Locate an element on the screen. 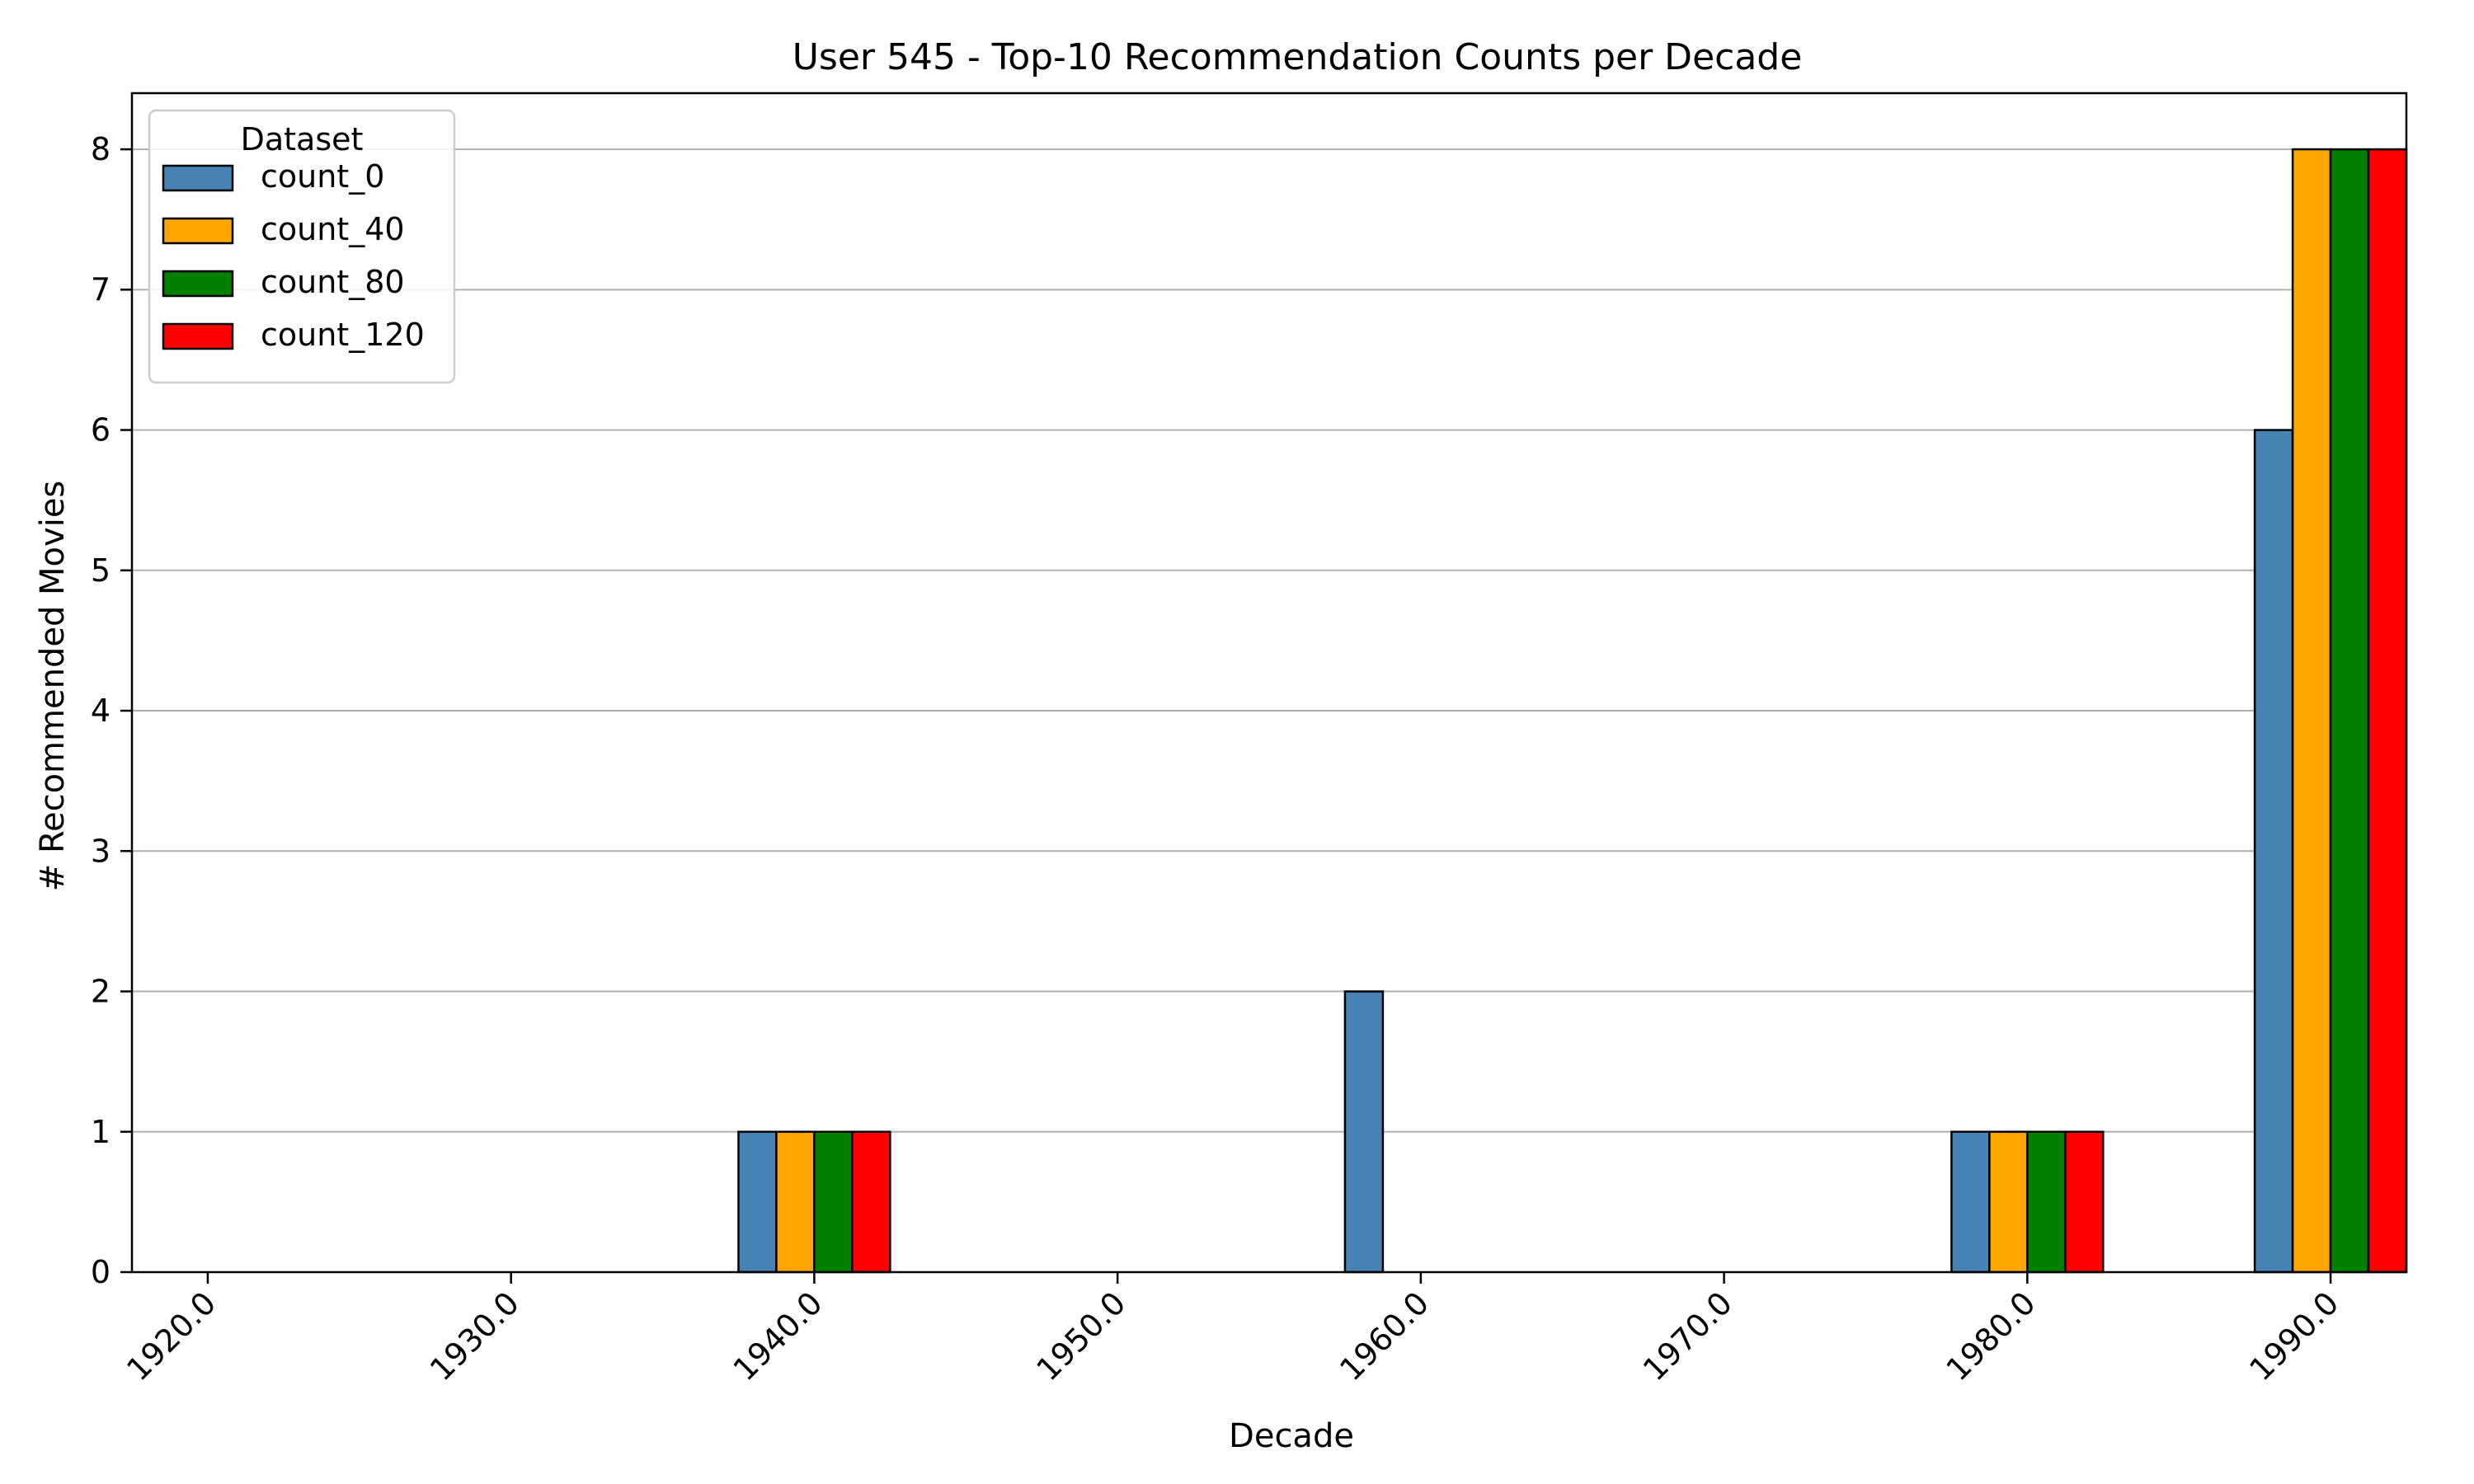 The height and width of the screenshot is (1484, 2474). legend-title: Dataset is located at coordinates (302, 139).